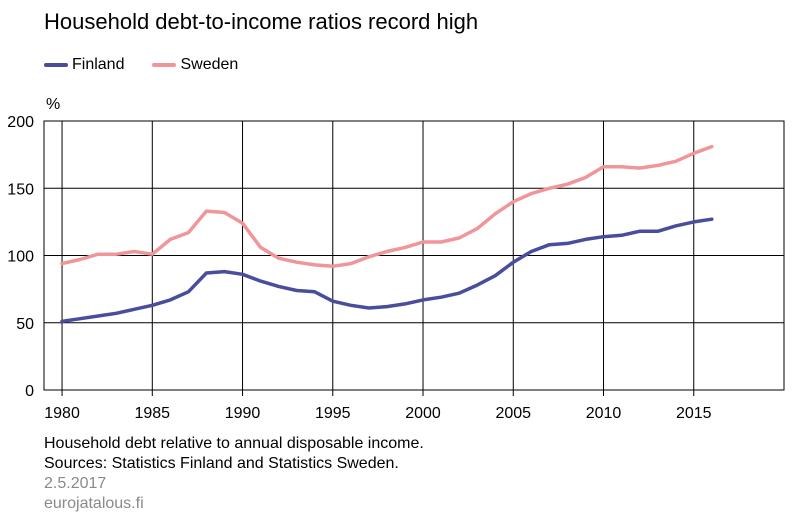 The image size is (800, 523). What do you see at coordinates (604, 413) in the screenshot?
I see `x-tick-label: 2010` at bounding box center [604, 413].